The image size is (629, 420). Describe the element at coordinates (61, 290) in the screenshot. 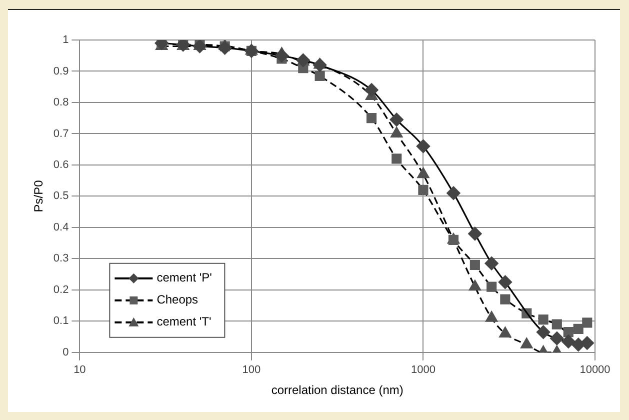

I see `y-tick-label: 0.2` at that location.